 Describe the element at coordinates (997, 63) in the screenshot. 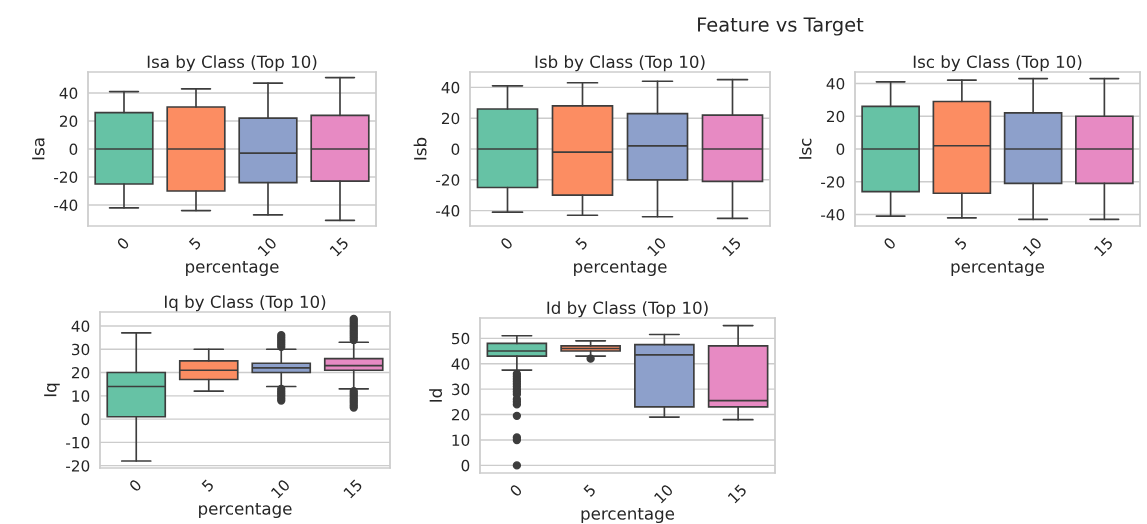

I see `chart-title: Isc by Class (Top 10)` at that location.